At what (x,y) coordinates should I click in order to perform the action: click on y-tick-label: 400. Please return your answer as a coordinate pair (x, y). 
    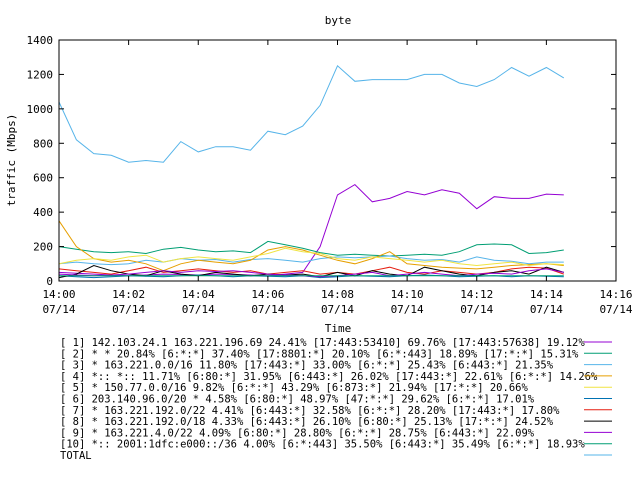
    Looking at the image, I should click on (43, 212).